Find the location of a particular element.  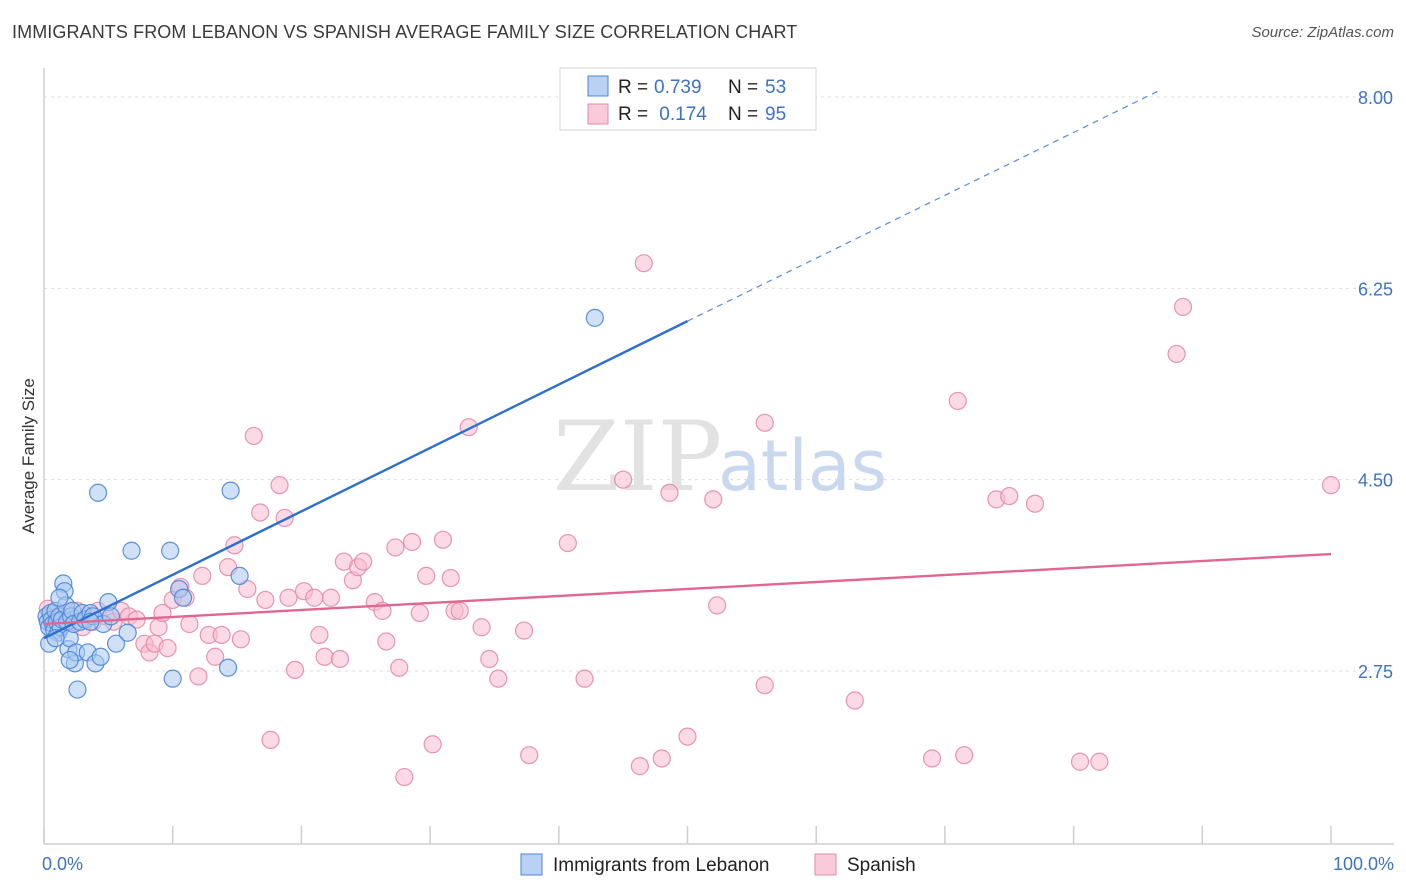

watermark-atlas: atlas is located at coordinates (802, 466).